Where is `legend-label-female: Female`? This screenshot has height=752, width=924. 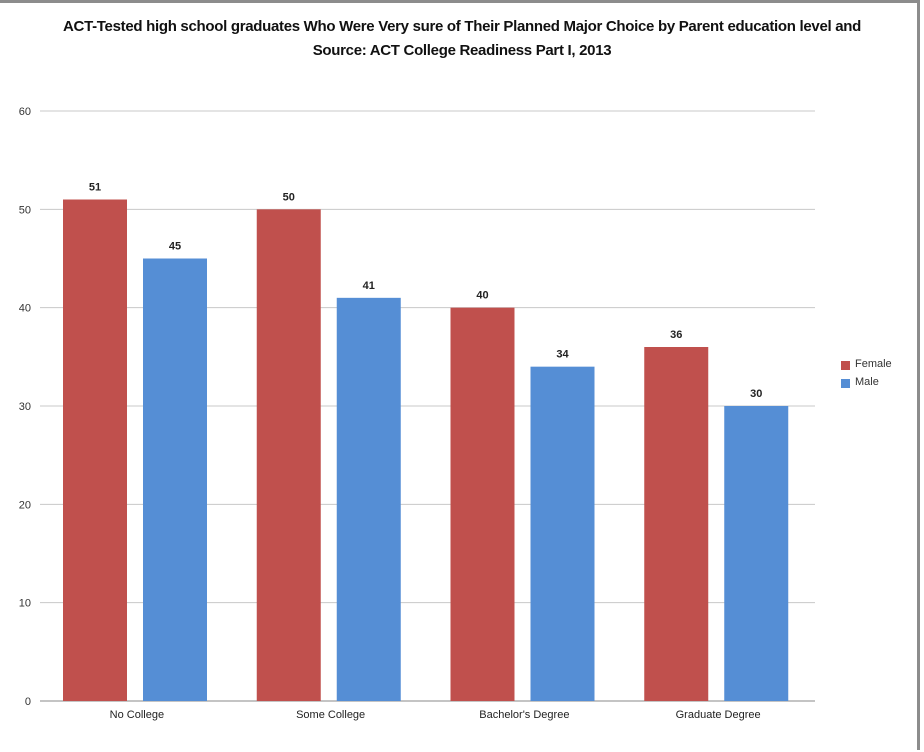
legend-label-female: Female is located at coordinates (873, 364).